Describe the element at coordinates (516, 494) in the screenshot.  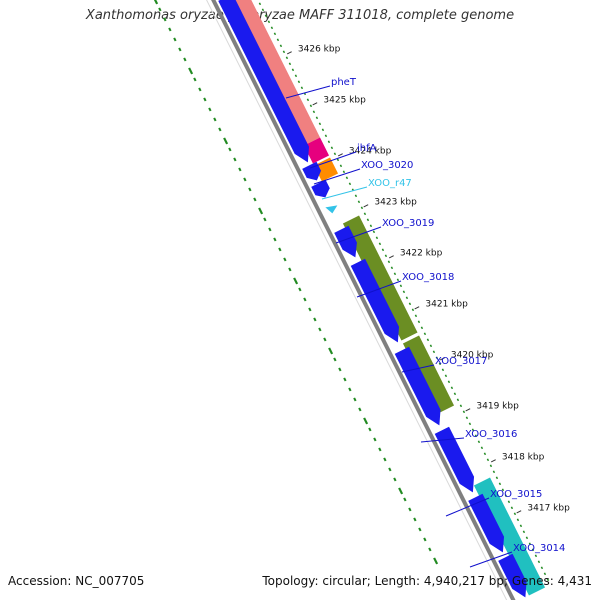
I see `gene-label-xoo-3015: XOO_3015` at that location.